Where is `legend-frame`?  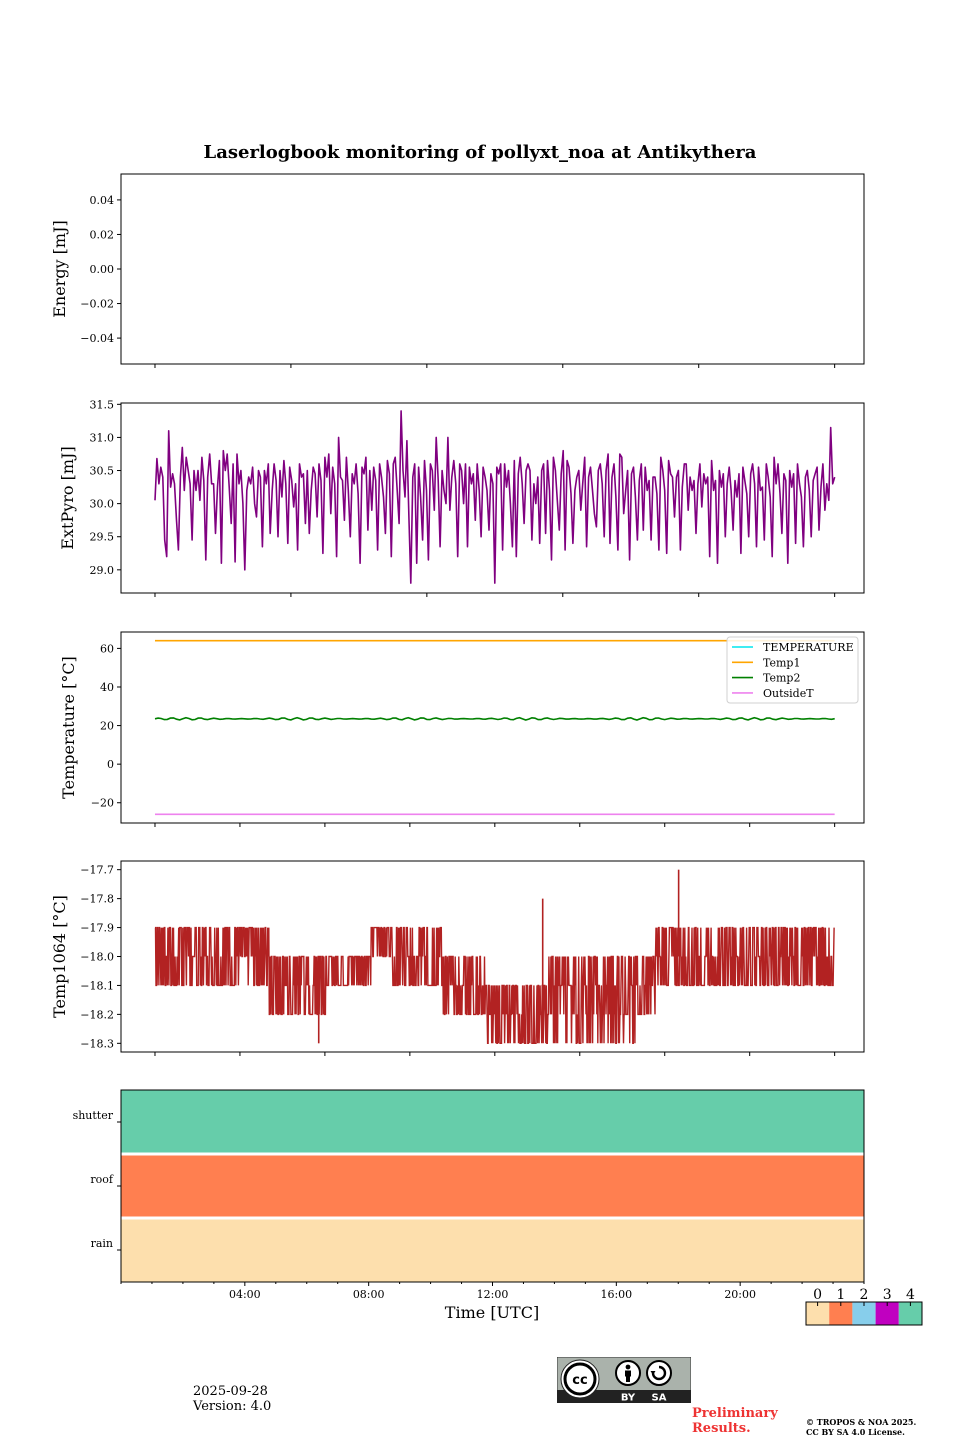 legend-frame is located at coordinates (792, 670).